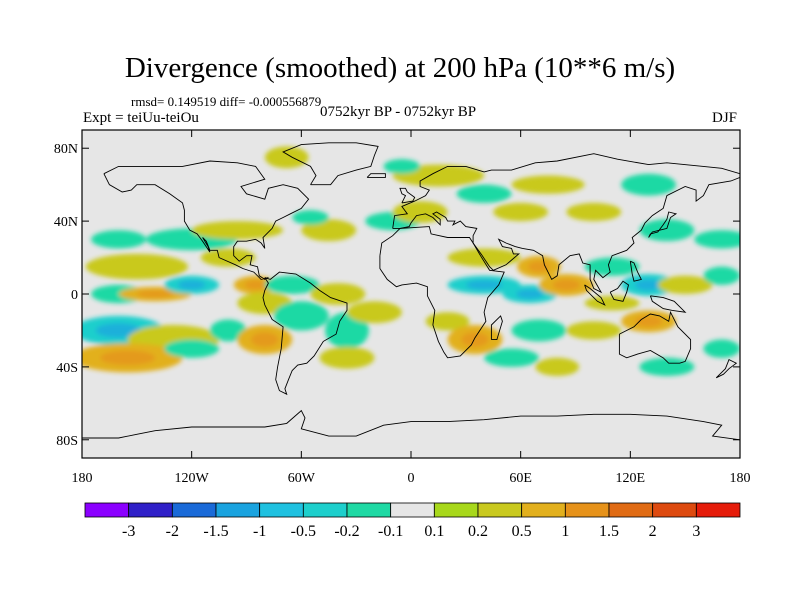  What do you see at coordinates (663, 224) in the screenshot?
I see `coastline-japan` at bounding box center [663, 224].